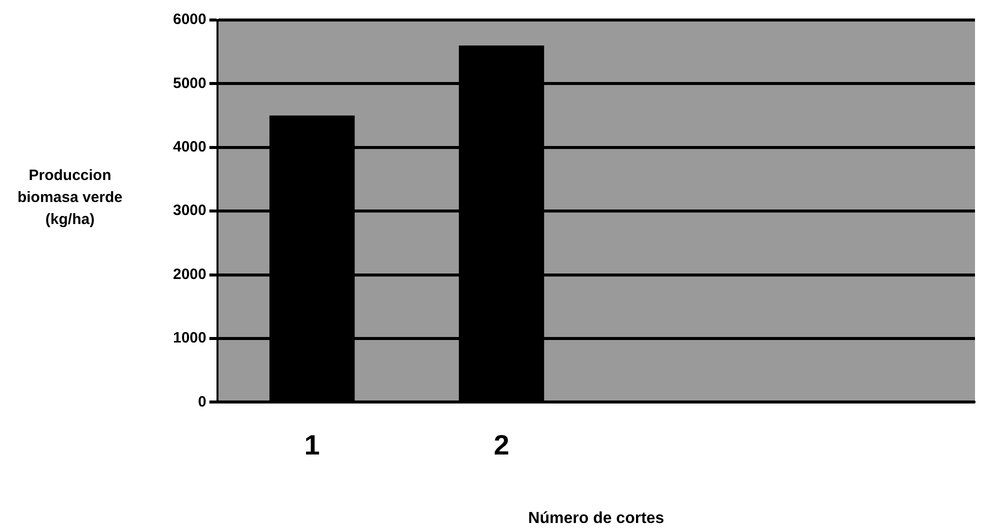 Image resolution: width=985 pixels, height=532 pixels. What do you see at coordinates (189, 19) in the screenshot?
I see `y-tick-label: 6000` at bounding box center [189, 19].